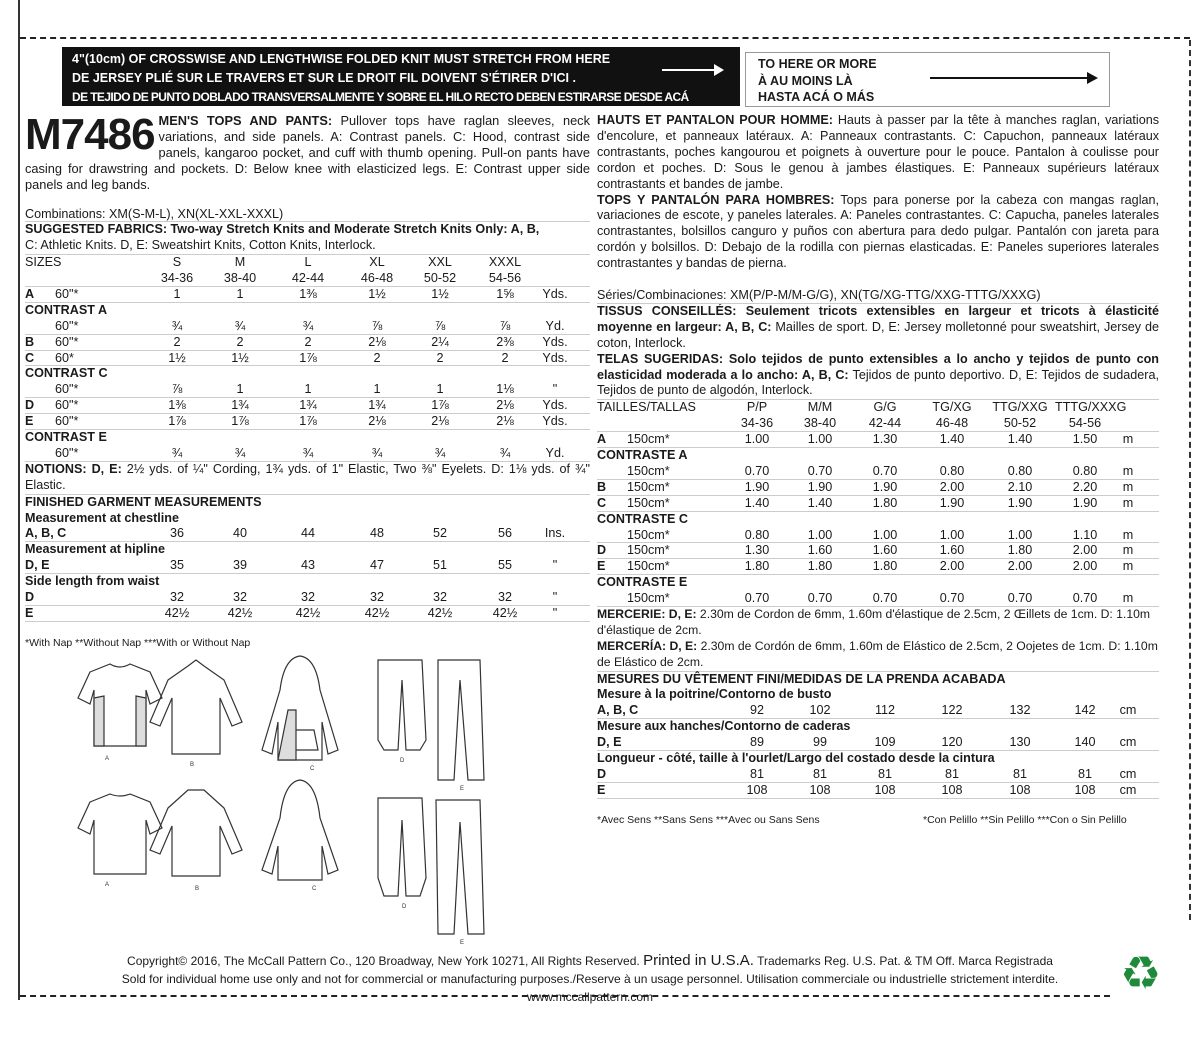 Image resolution: width=1200 pixels, height=1037 pixels. Describe the element at coordinates (878, 775) in the screenshot. I see `table-row: D 81 81 81 81 81 81 cm` at that location.